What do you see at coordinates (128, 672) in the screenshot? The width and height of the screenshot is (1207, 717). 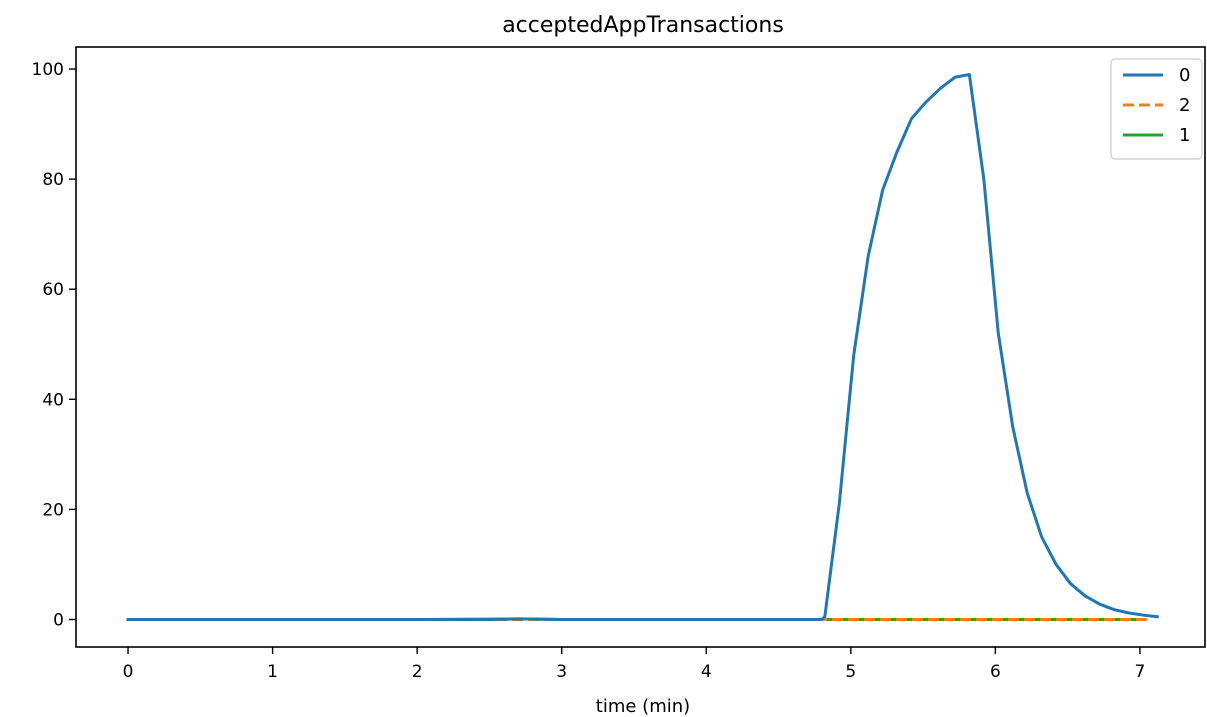 I see `x-tick-label: 0` at bounding box center [128, 672].